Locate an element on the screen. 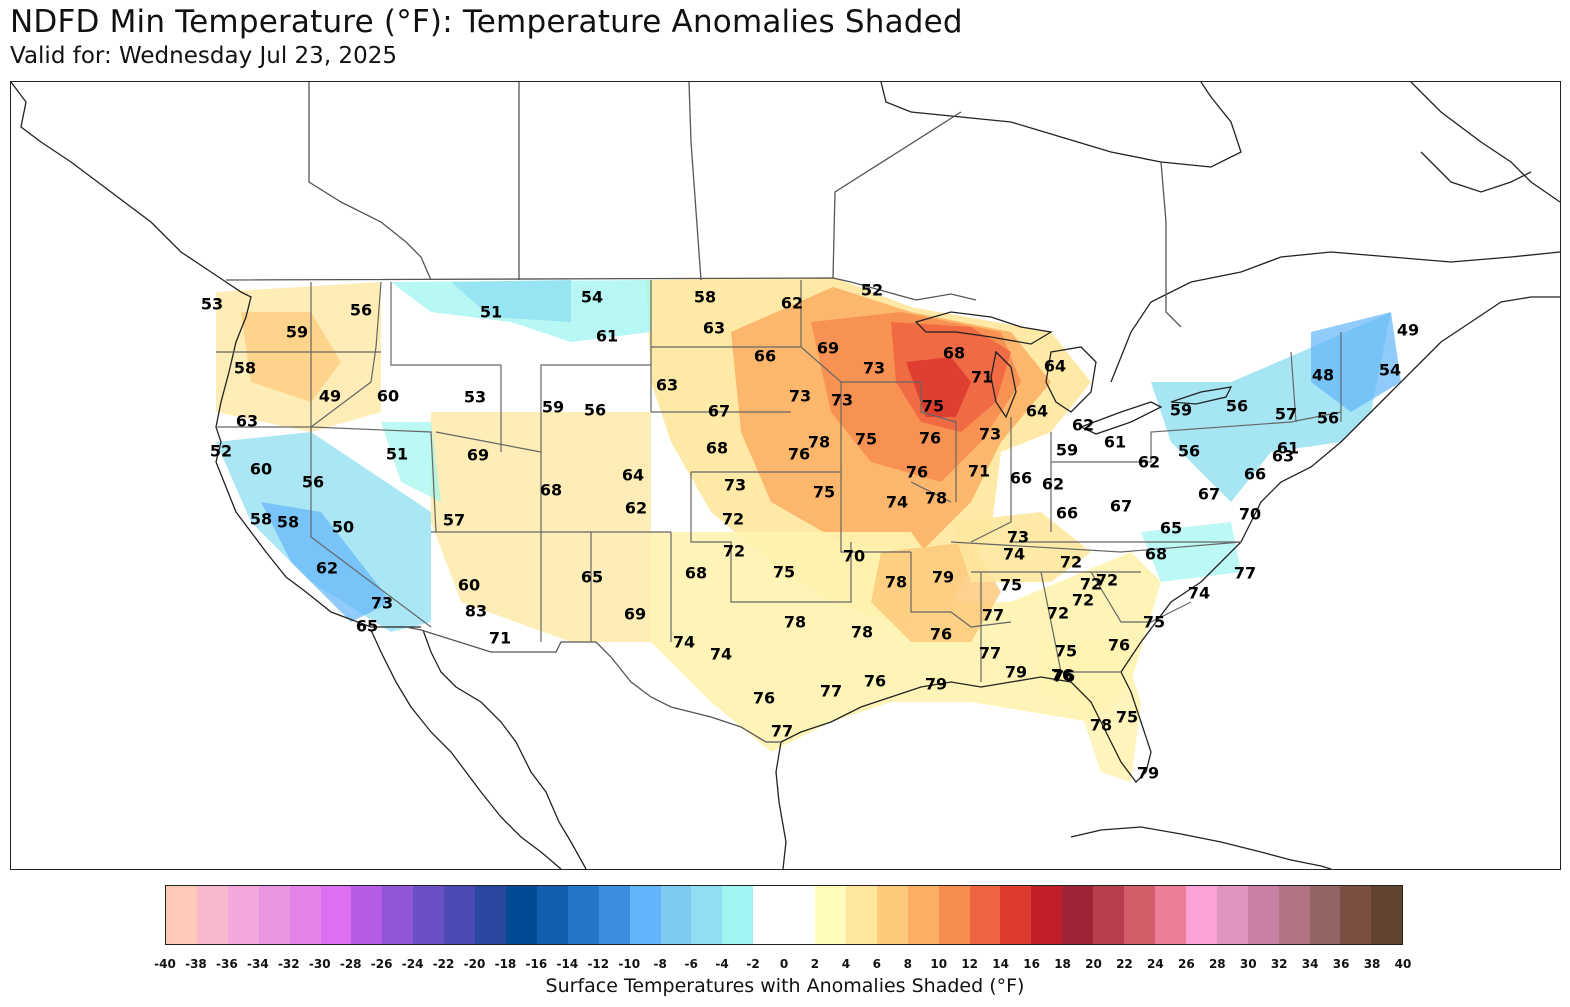 The width and height of the screenshot is (1570, 1007). colorbar-tick-label: 26 is located at coordinates (1186, 964).